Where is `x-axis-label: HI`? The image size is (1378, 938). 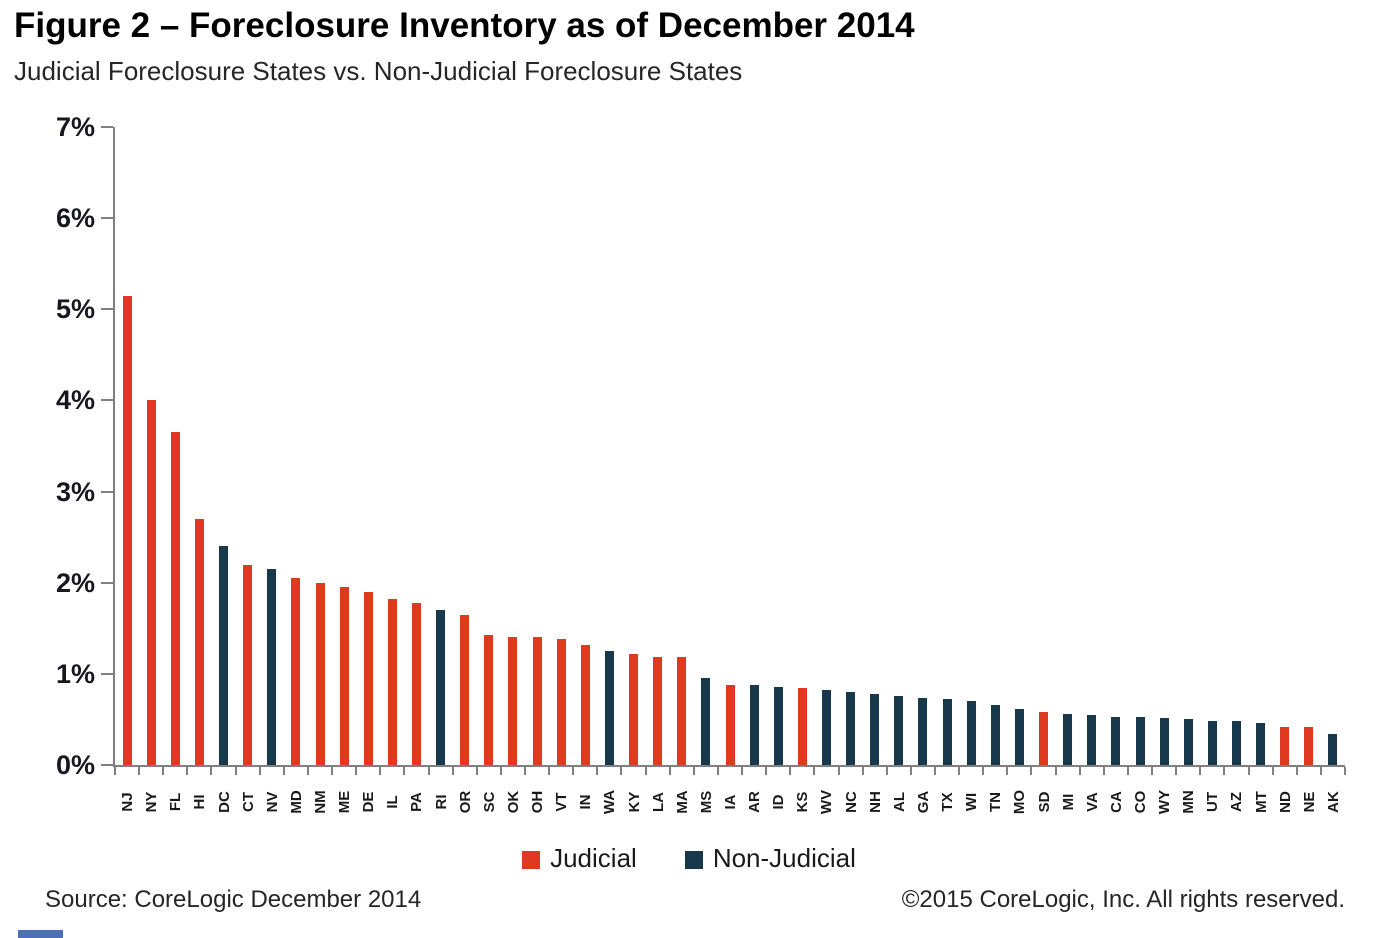 x-axis-label: HI is located at coordinates (199, 802).